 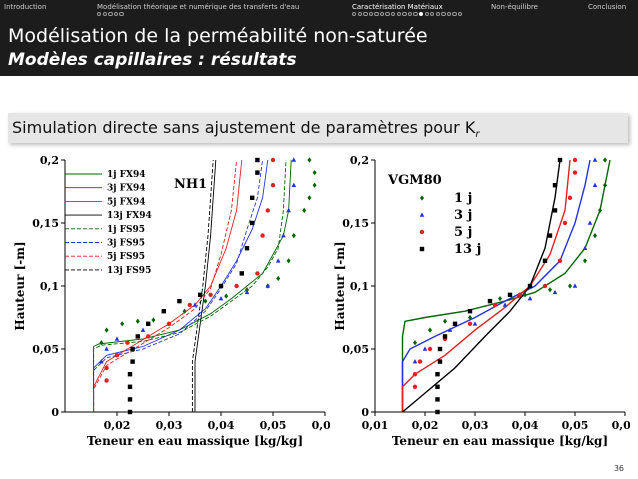 I want to click on legend-label: 13j FX94, so click(x=129, y=216).